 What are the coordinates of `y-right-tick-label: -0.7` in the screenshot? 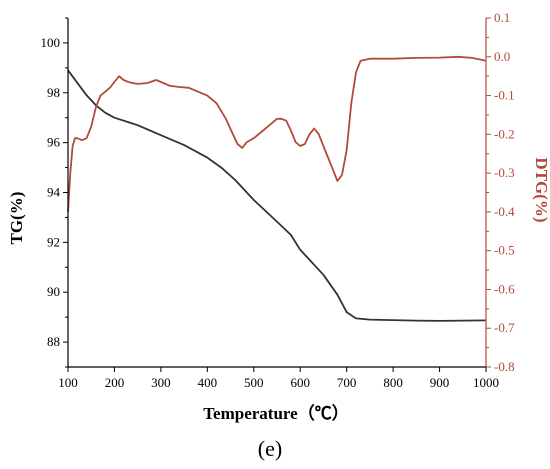 It's located at (504, 327).